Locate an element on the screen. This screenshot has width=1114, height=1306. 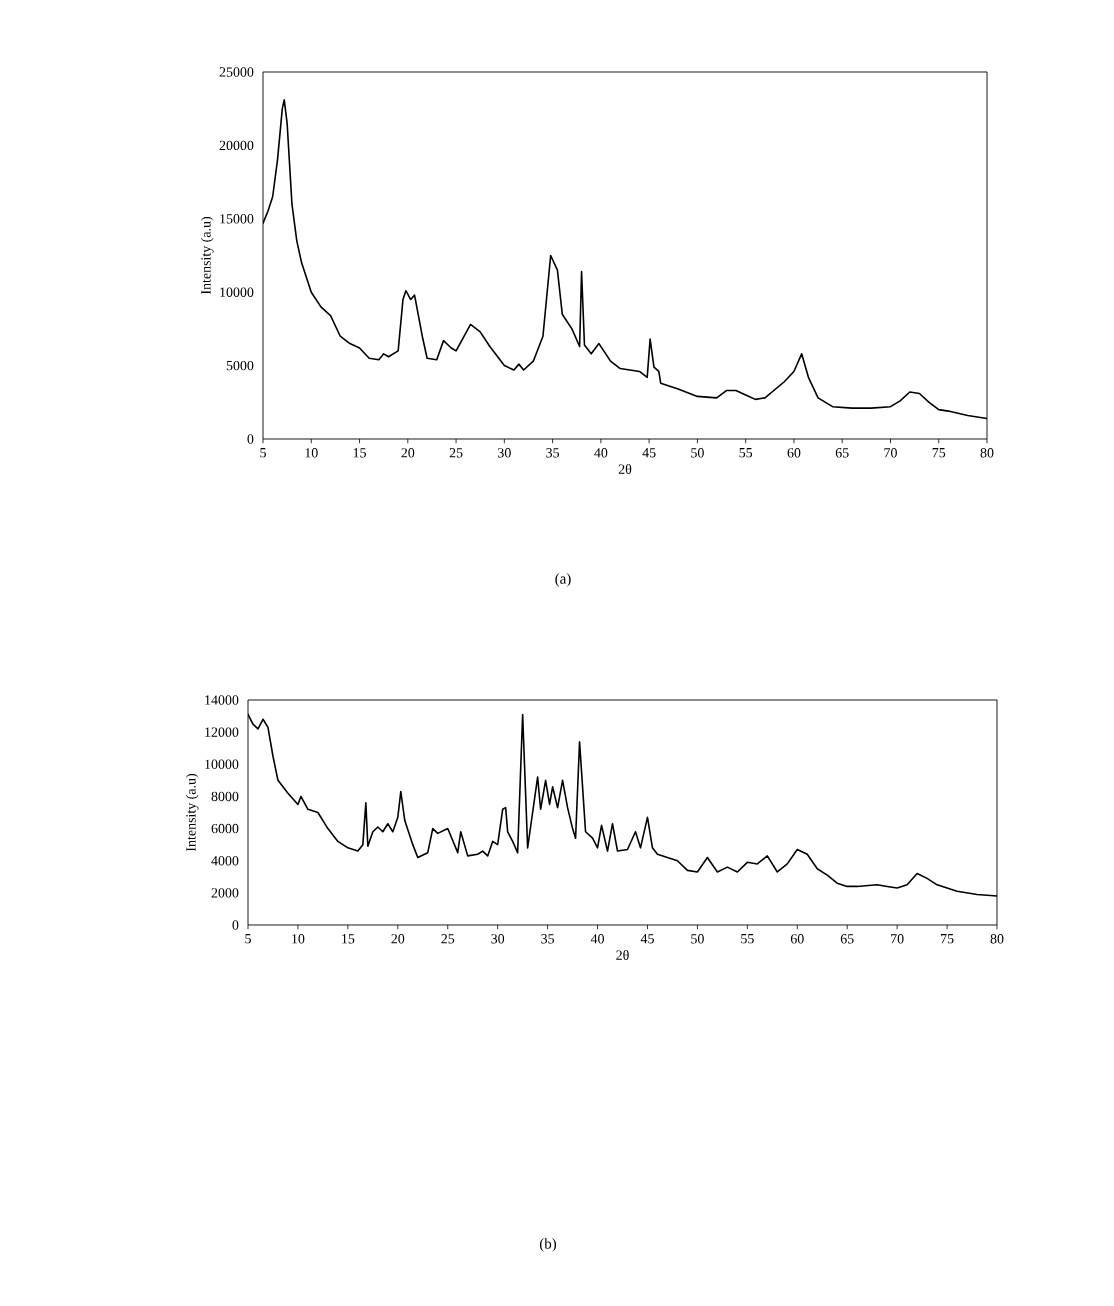
y-tick-label: 4000 is located at coordinates (225, 861).